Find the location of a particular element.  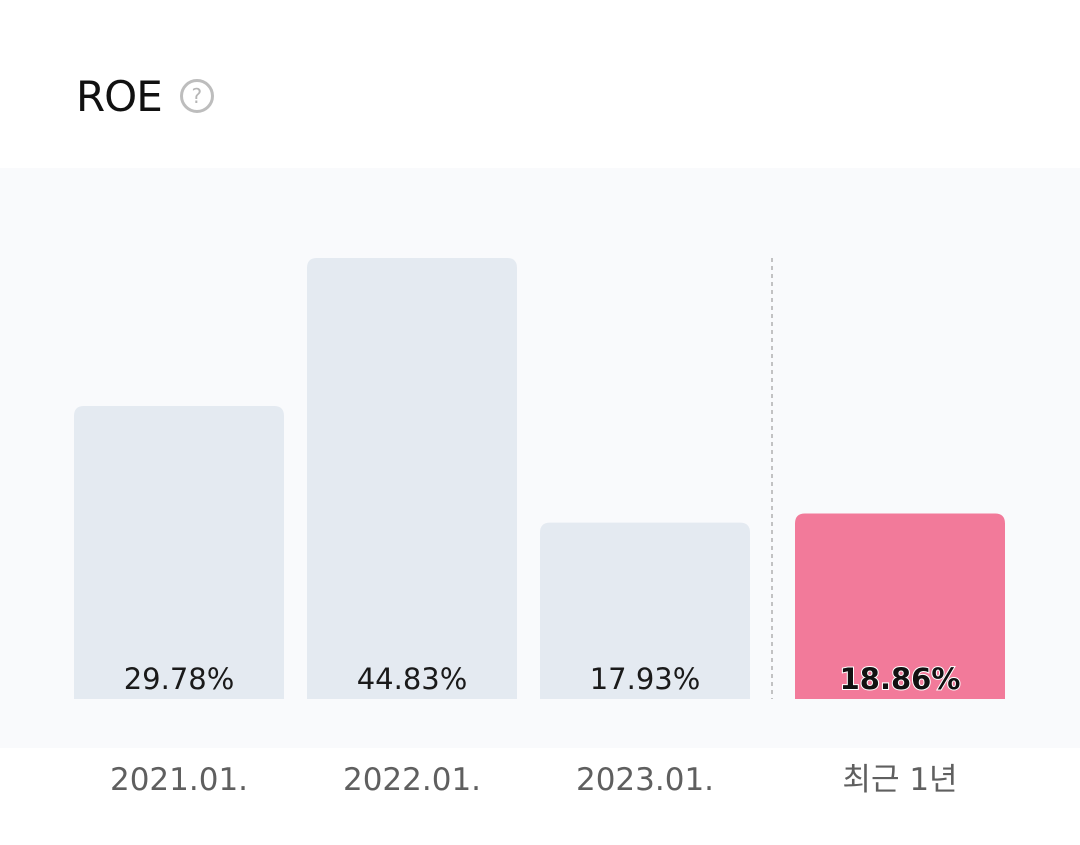

chart-header: ROE ? is located at coordinates (145, 96).